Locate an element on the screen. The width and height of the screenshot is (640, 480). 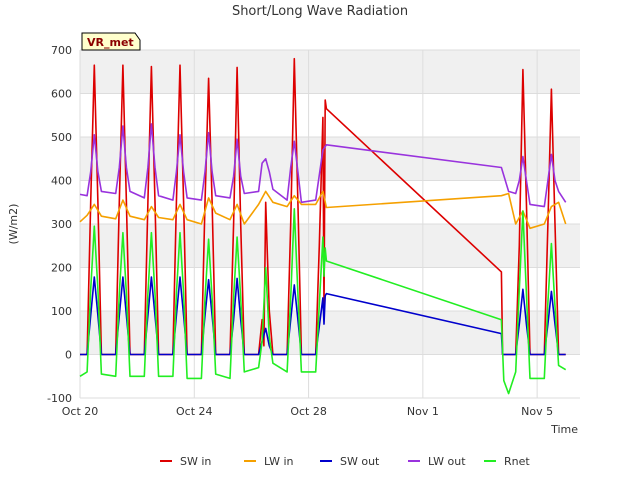
series-line-lw-in is located at coordinates (323, 210).